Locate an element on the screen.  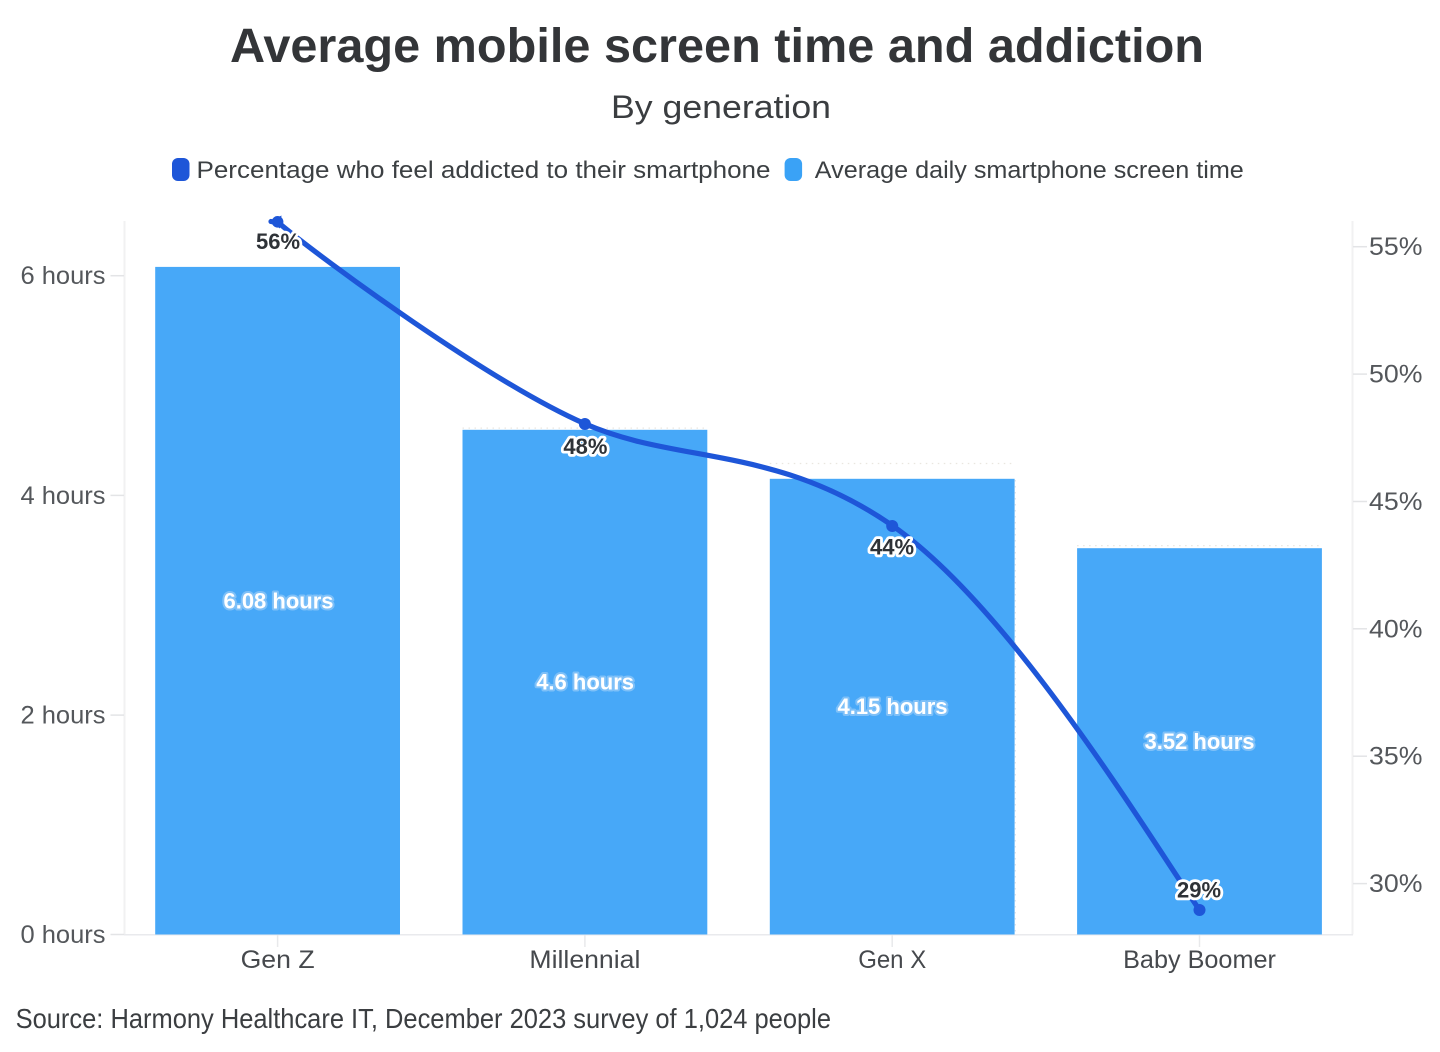
svg-text: By generation is located at coordinates (721, 107).